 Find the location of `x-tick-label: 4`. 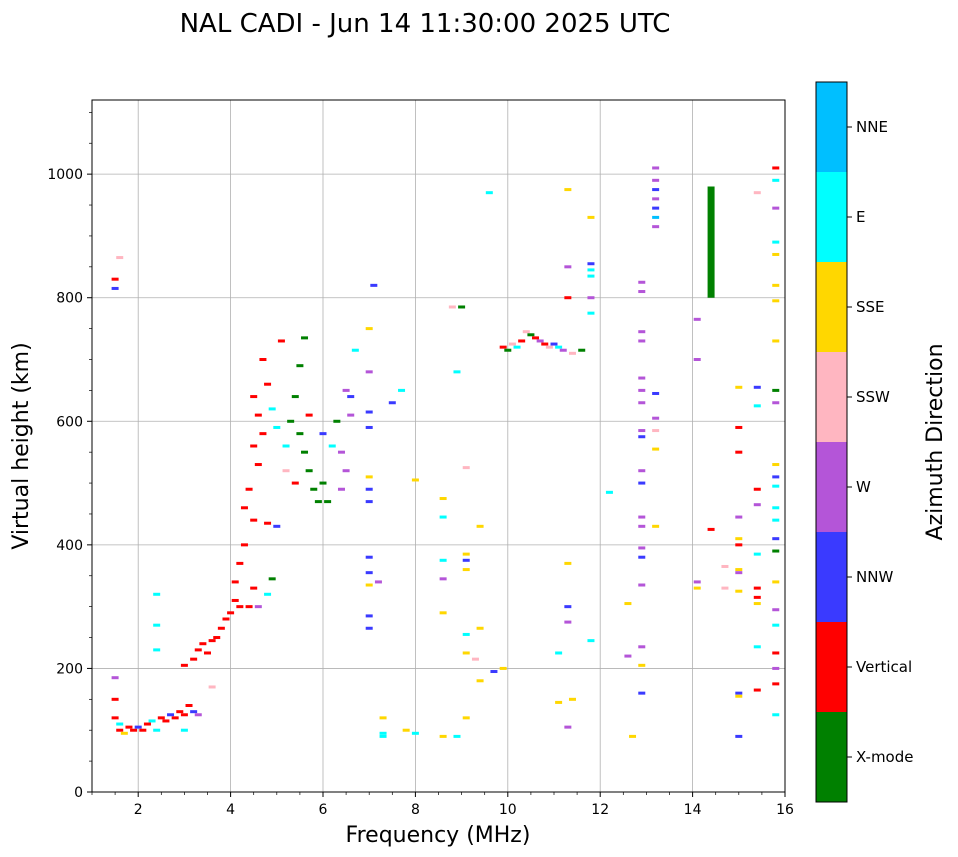

x-tick-label: 4 is located at coordinates (230, 810).